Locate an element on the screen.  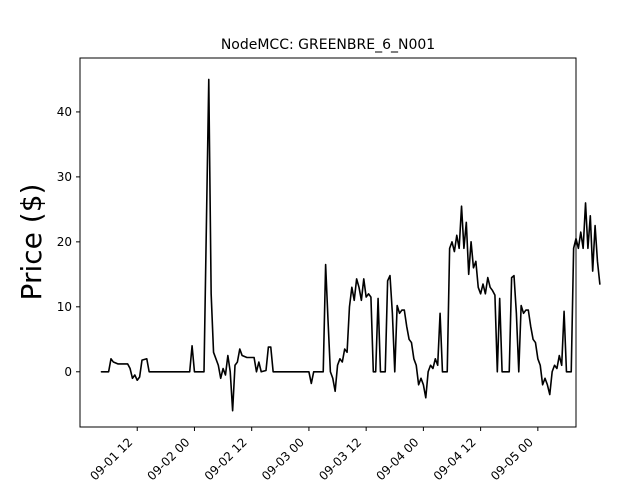
y-tick-label: 30 is located at coordinates (64, 177).